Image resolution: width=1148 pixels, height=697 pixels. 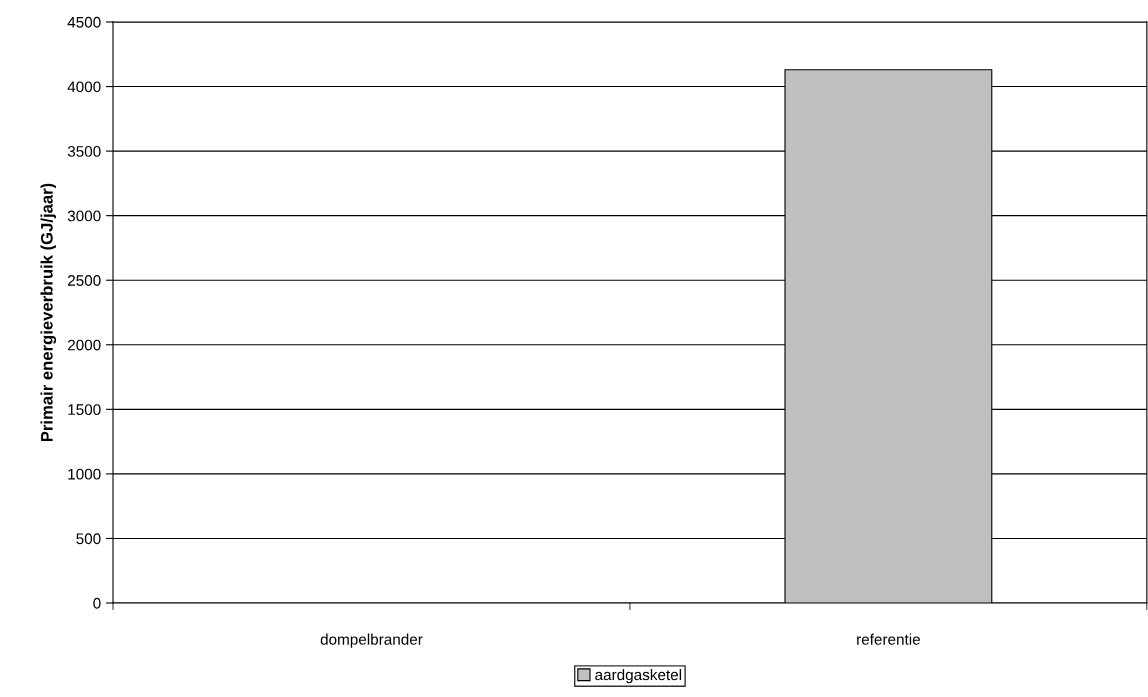 I want to click on y-tick-label: 2000, so click(x=84, y=345).